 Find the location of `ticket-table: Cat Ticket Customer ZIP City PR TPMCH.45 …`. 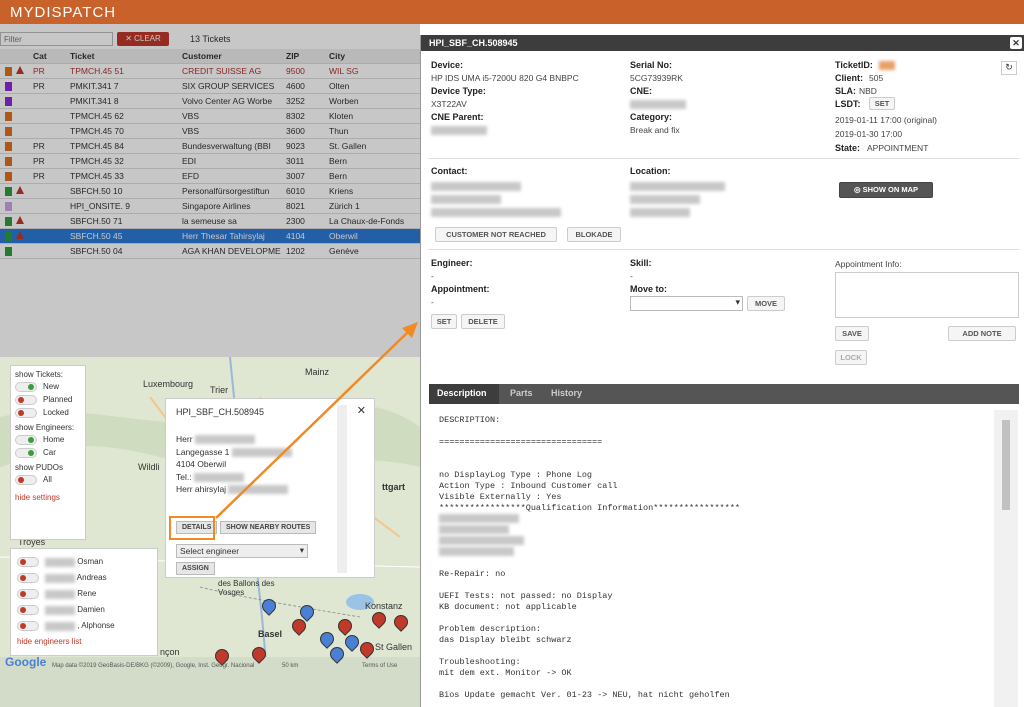

ticket-table: Cat Ticket Customer ZIP City PR TPMCH.45 … is located at coordinates (210, 154).